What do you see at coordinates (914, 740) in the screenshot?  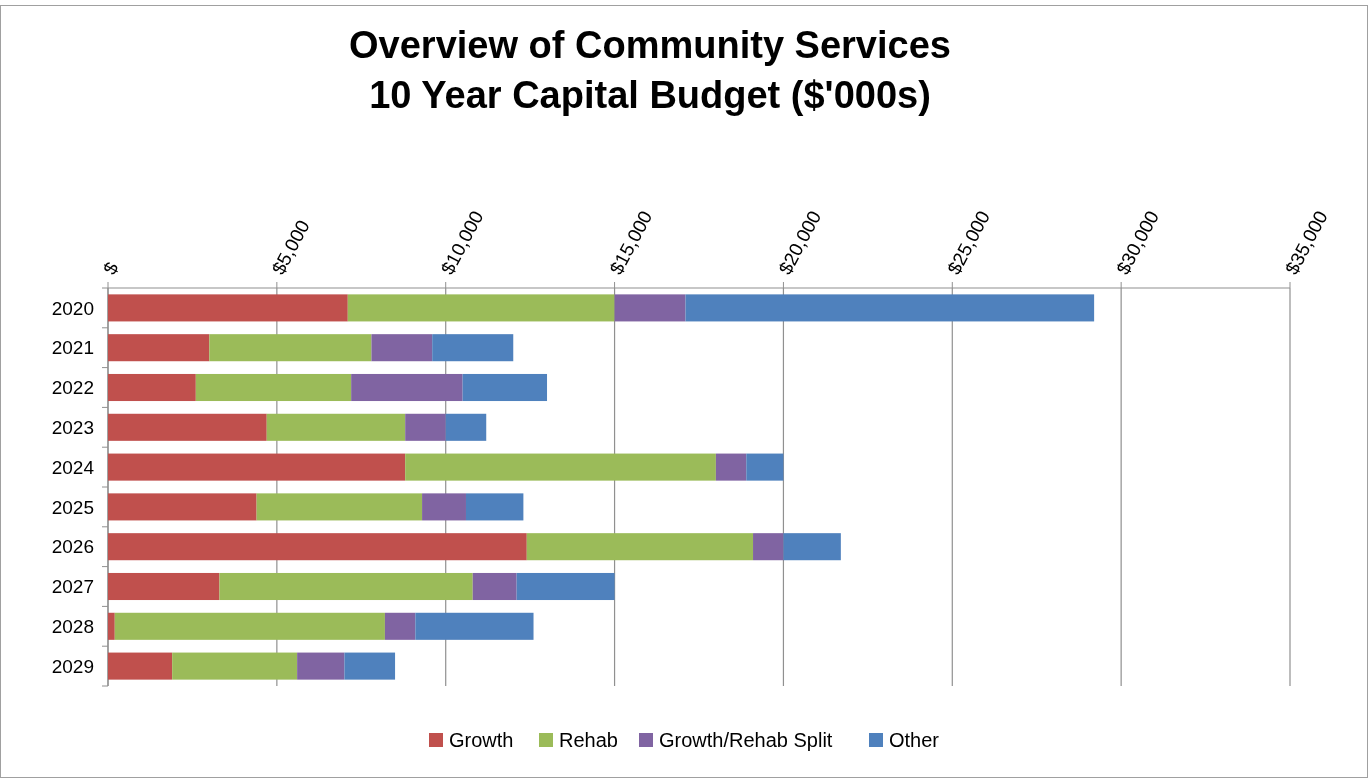 I see `legend-label: Other` at bounding box center [914, 740].